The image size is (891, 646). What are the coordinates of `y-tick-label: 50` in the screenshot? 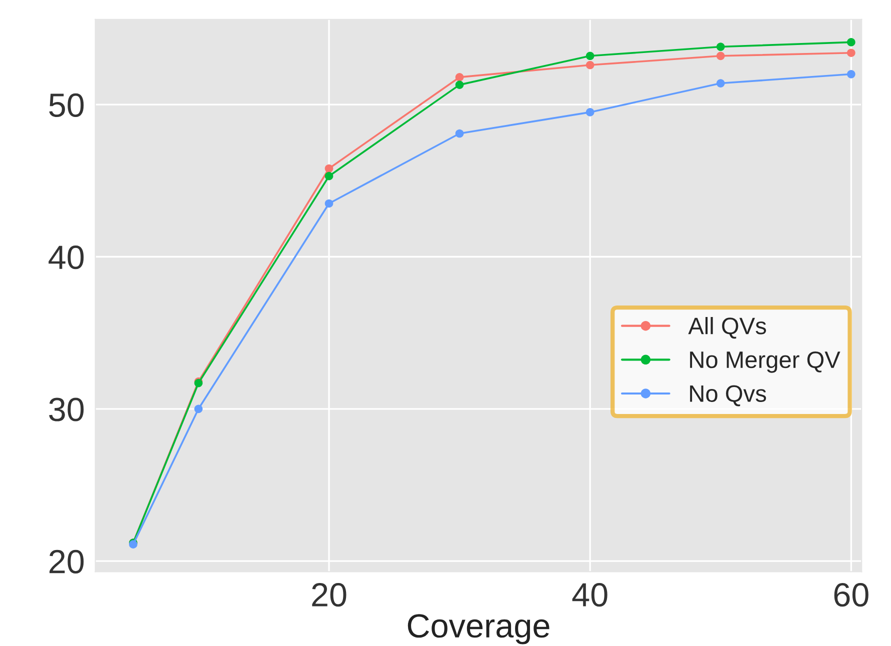 It's located at (66, 105).